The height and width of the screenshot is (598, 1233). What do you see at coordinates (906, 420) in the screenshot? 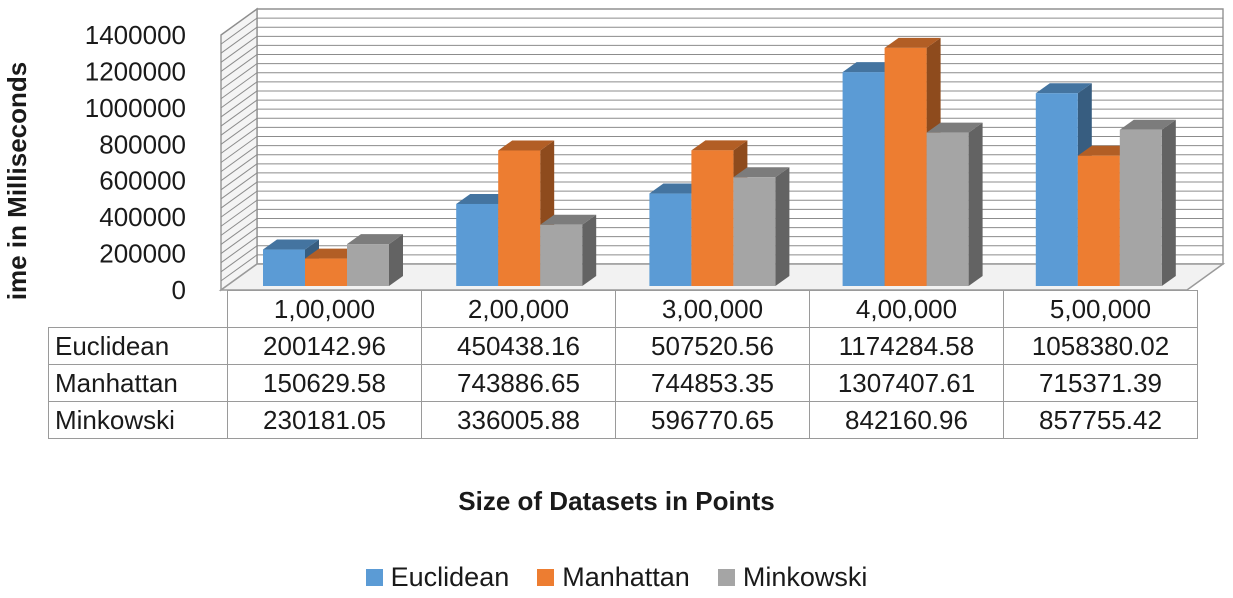
I see `data-label: 842160.96` at bounding box center [906, 420].